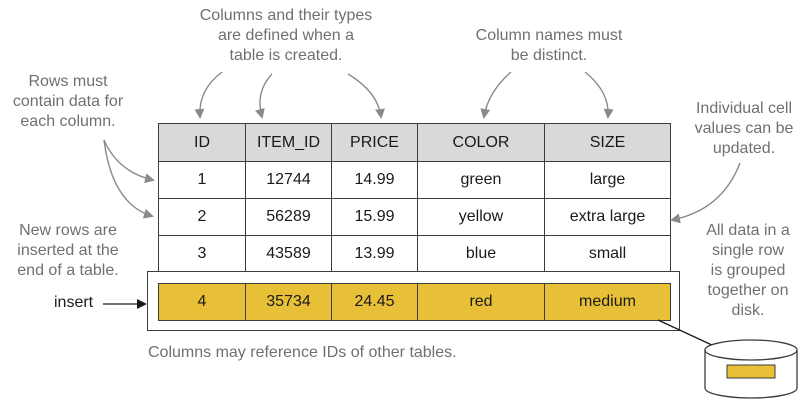 This screenshot has width=810, height=410. I want to click on new-cell-item-id: 35734, so click(288, 302).